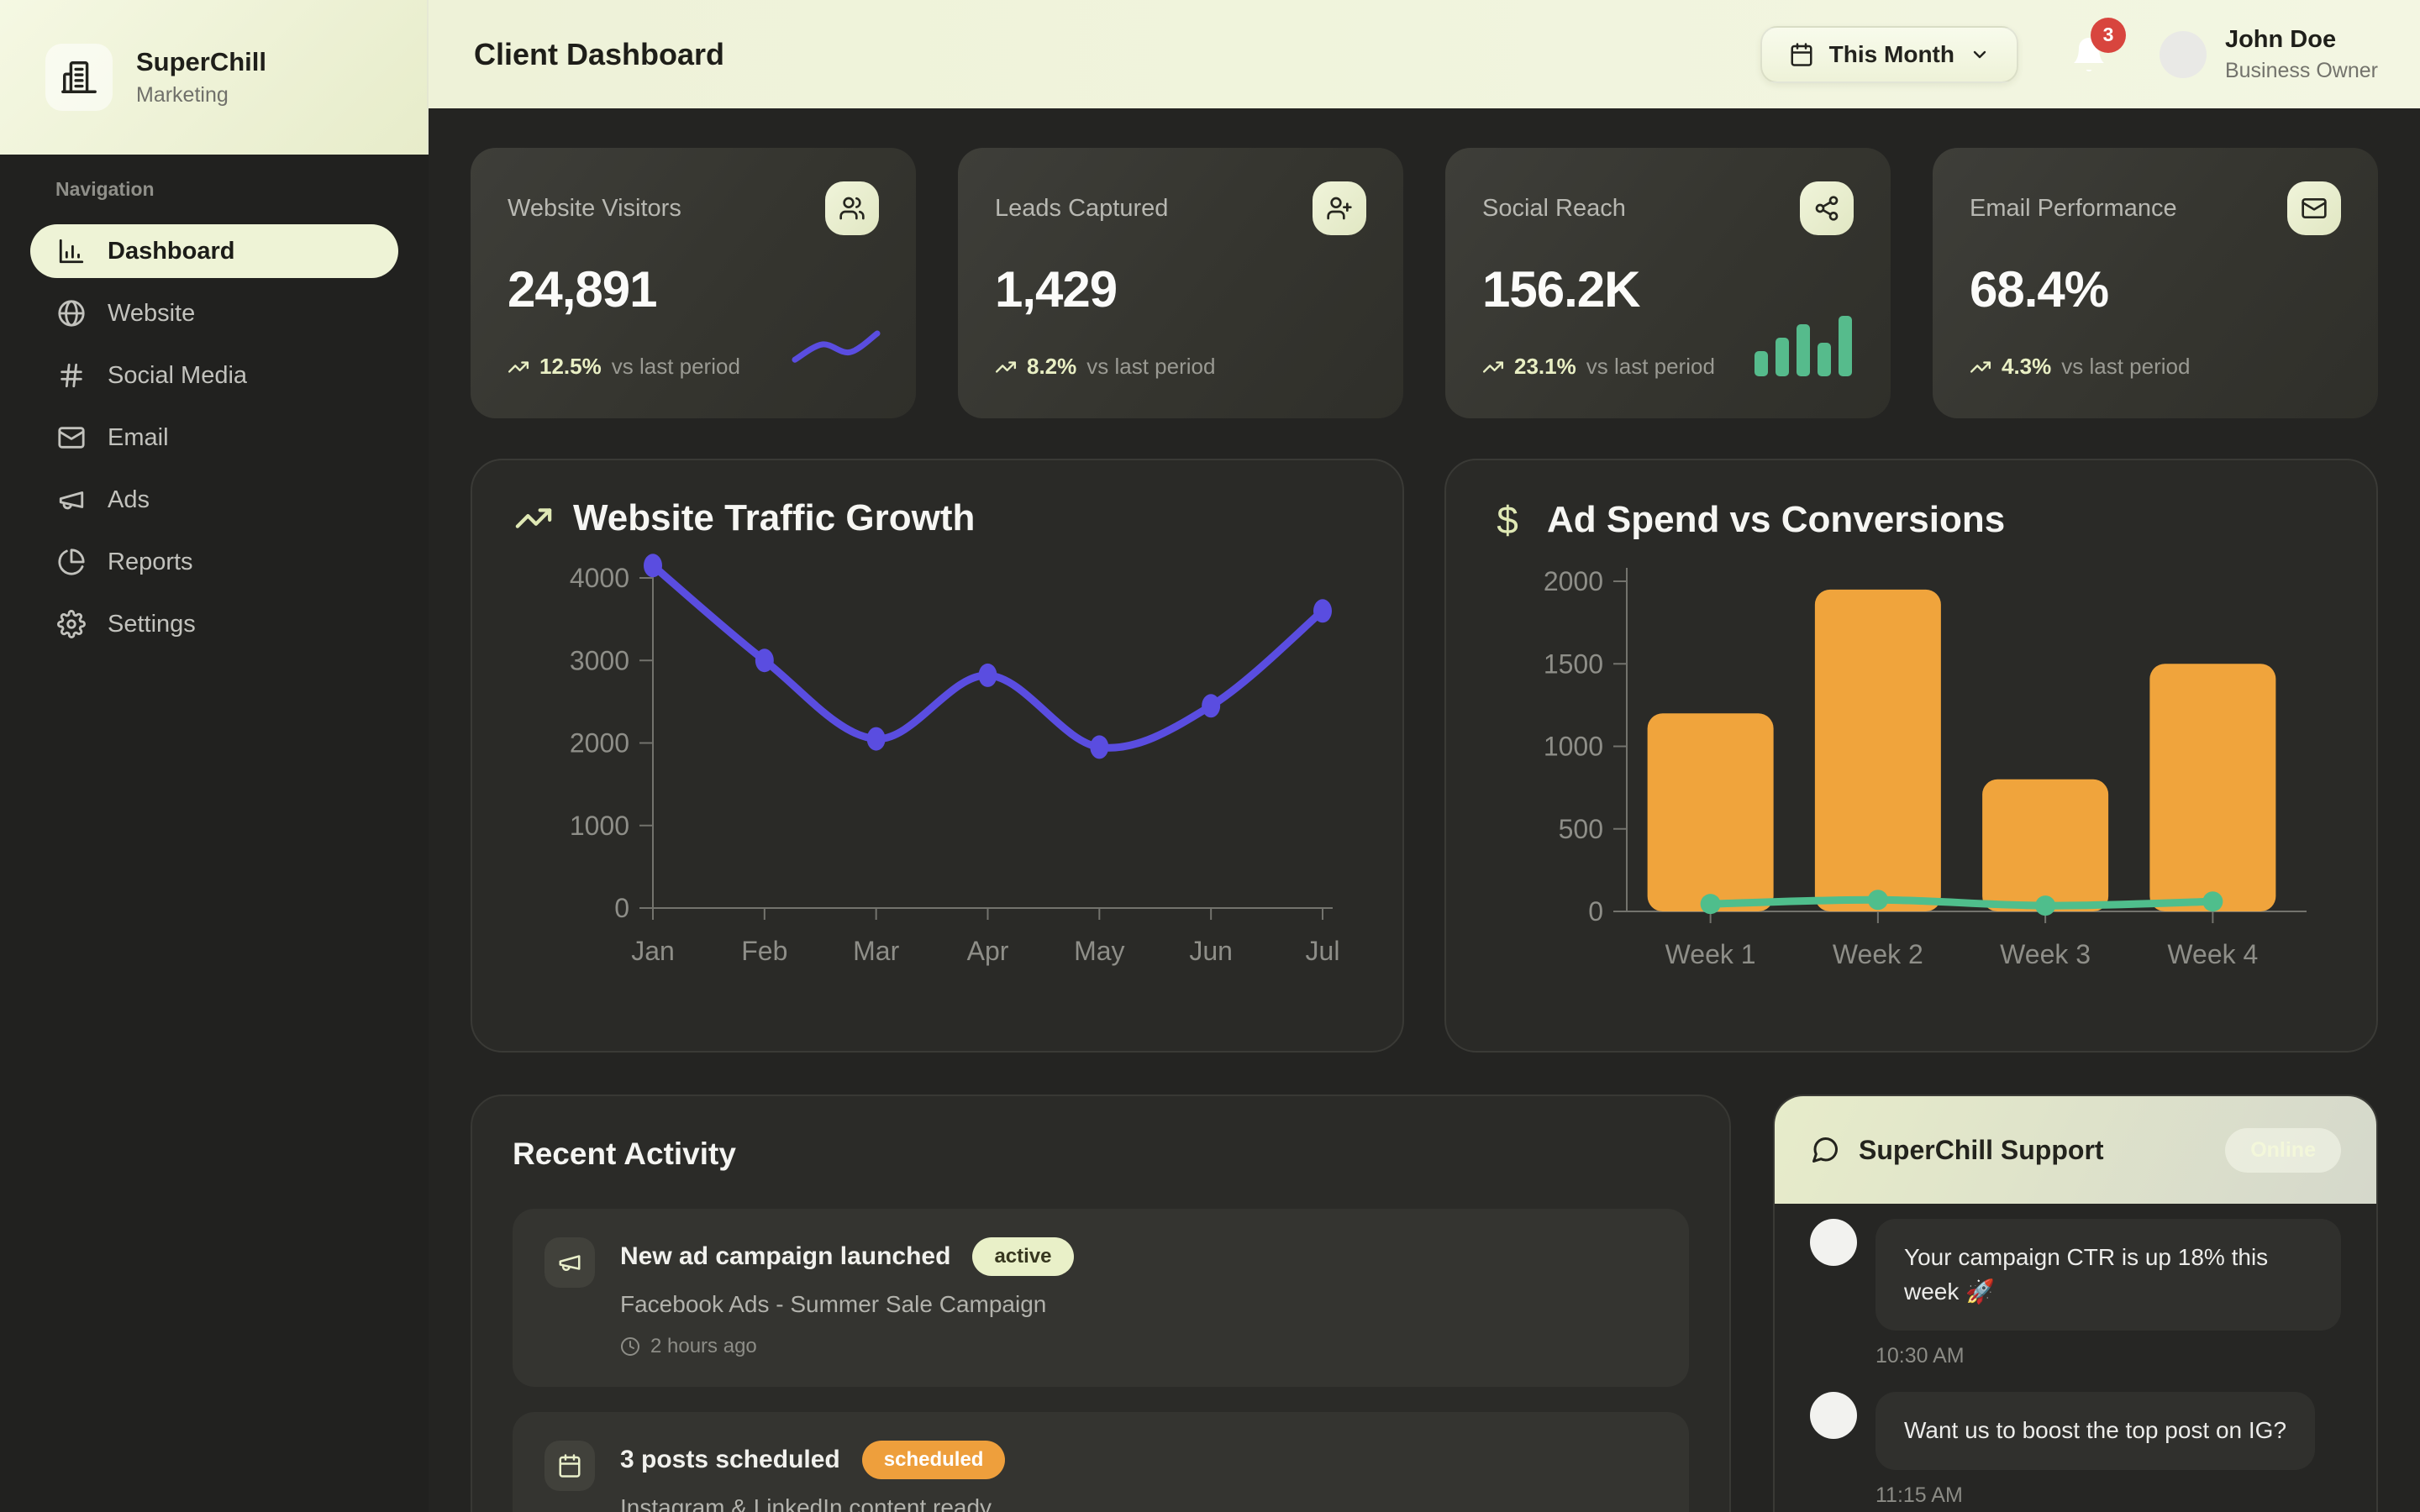  I want to click on svg-text: Jan, so click(653, 951).